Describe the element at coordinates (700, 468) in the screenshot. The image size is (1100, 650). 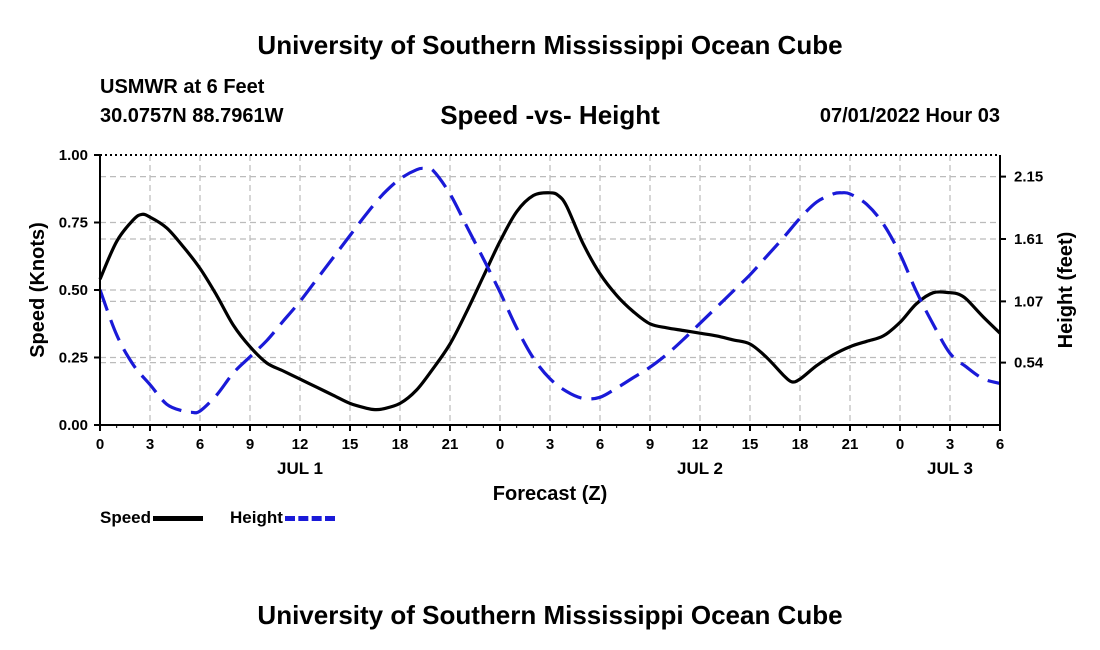
I see `day-label: JUL 2` at that location.